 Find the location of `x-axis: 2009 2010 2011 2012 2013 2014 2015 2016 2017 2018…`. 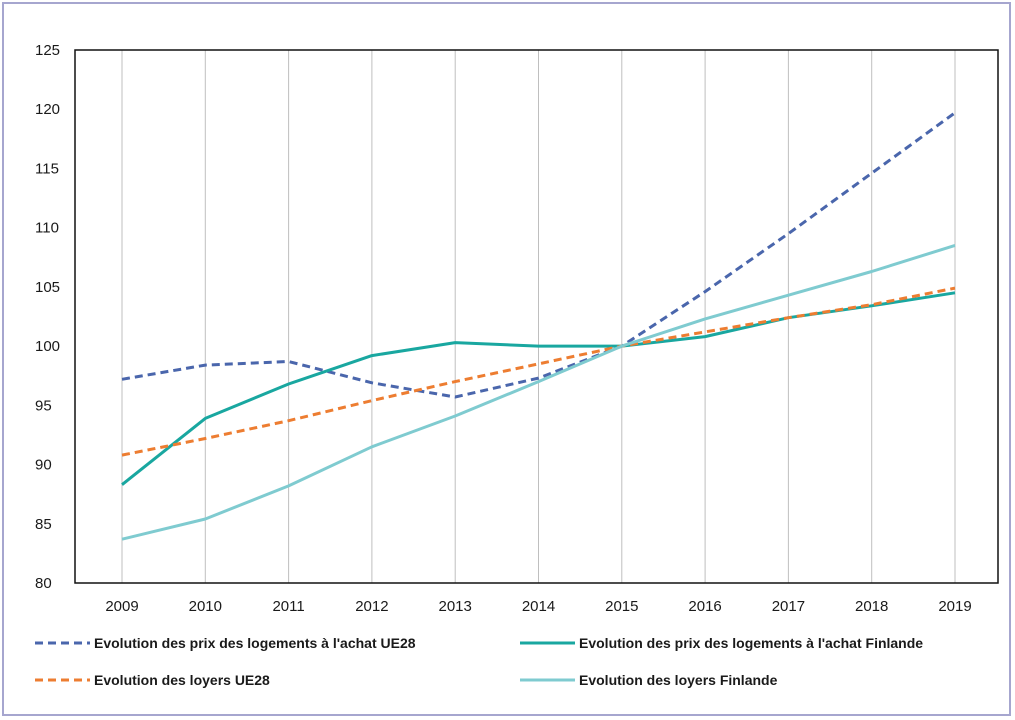

x-axis: 2009 2010 2011 2012 2013 2014 2015 2016 2017 2018… is located at coordinates (538, 606).